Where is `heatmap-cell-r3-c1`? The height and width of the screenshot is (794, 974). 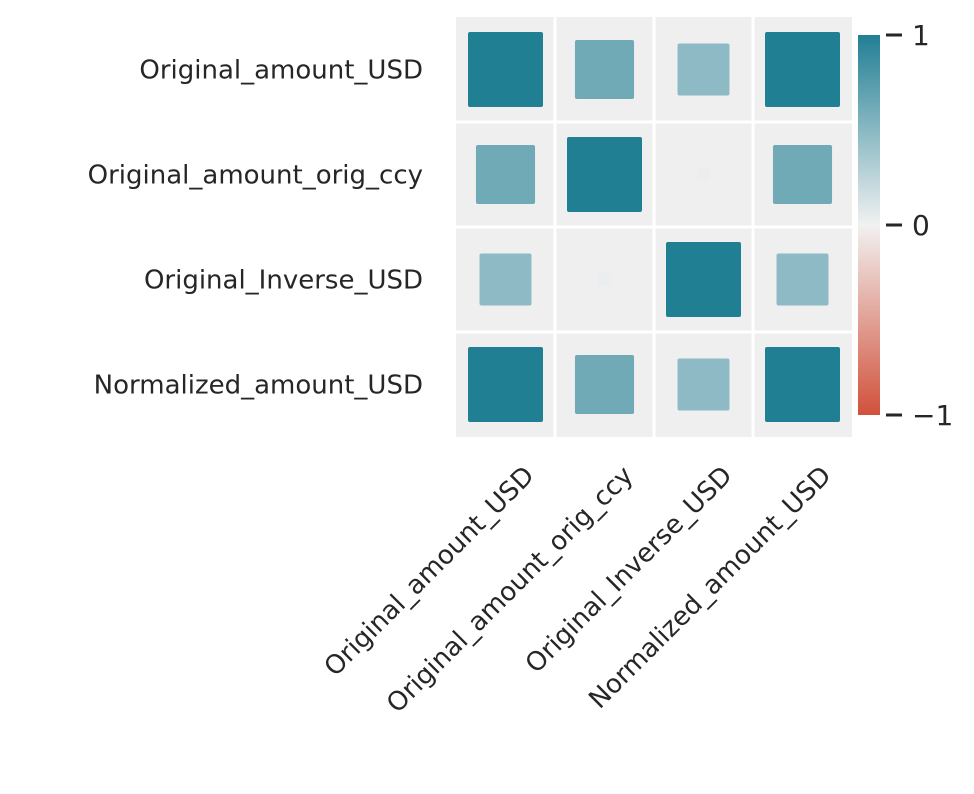 heatmap-cell-r3-c1 is located at coordinates (604, 384).